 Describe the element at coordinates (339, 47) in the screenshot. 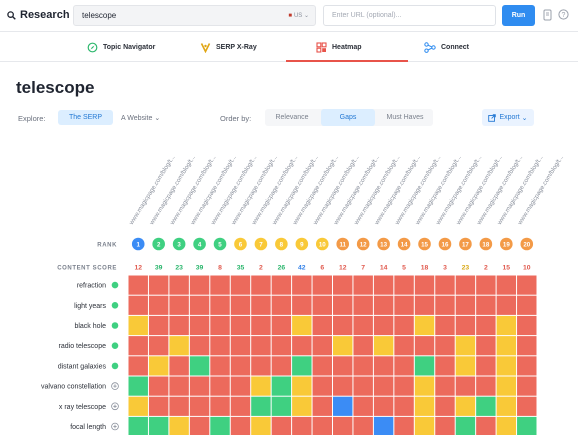

I see `tab-heatmap: Heatmap` at that location.